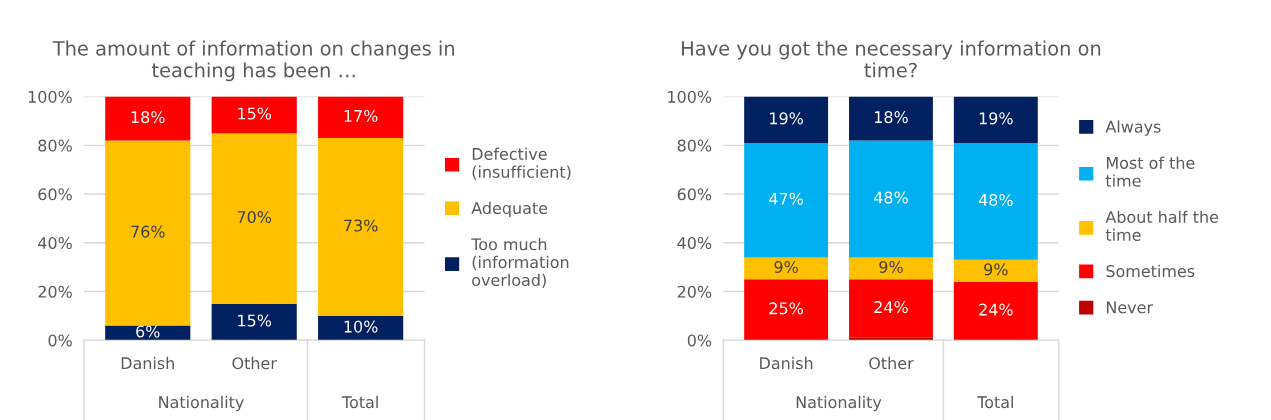  Describe the element at coordinates (521, 163) in the screenshot. I see `legend-label: Defective (insufficient)` at that location.